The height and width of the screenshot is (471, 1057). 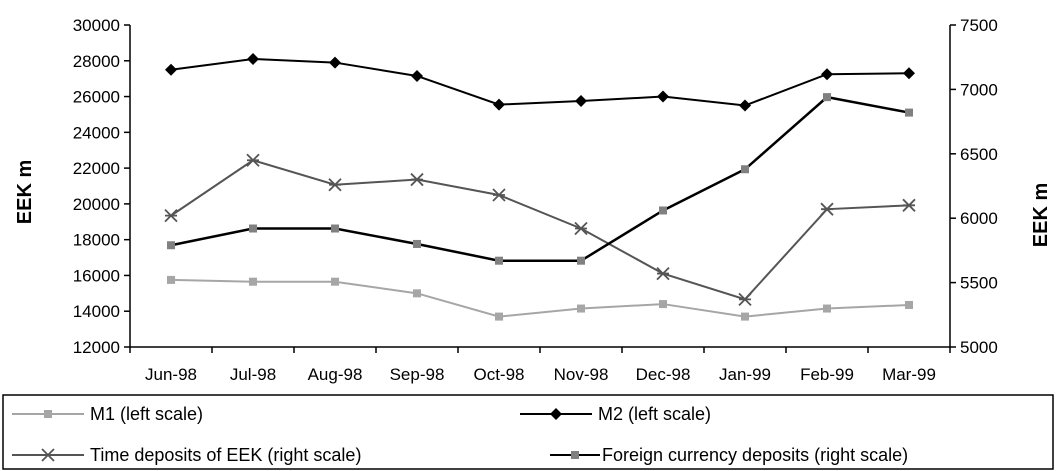 What do you see at coordinates (253, 374) in the screenshot?
I see `x-tick-label: Jul-98` at bounding box center [253, 374].